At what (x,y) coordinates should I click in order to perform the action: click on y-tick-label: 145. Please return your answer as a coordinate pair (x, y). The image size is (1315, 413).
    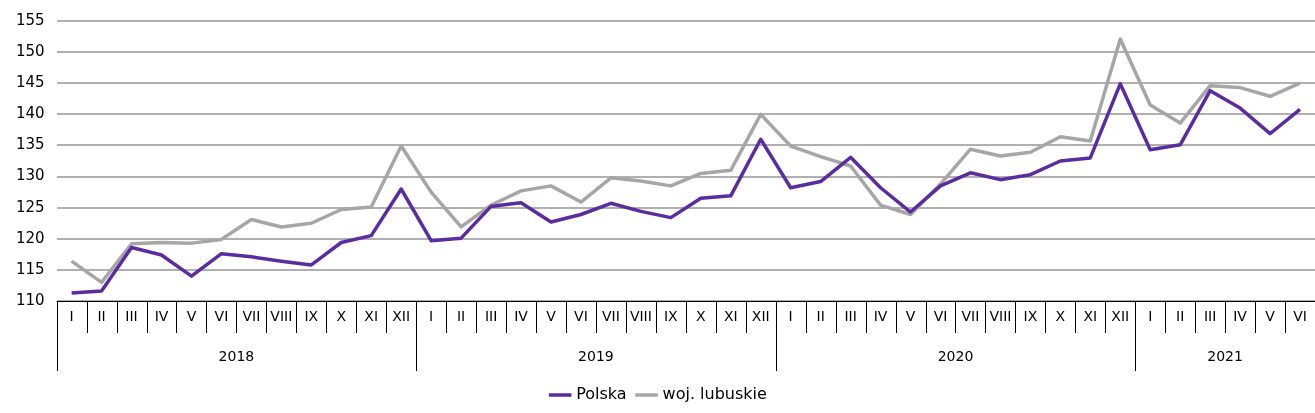
    Looking at the image, I should click on (30, 82).